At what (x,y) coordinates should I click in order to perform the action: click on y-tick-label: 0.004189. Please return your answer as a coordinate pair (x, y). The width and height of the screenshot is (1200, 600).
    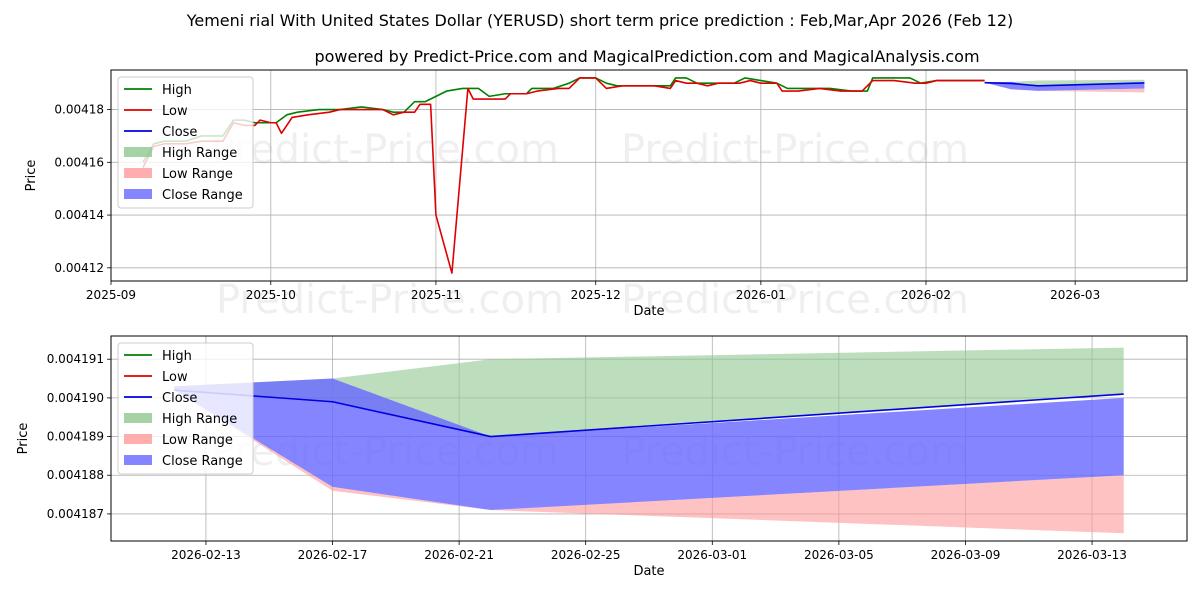
    Looking at the image, I should click on (75, 437).